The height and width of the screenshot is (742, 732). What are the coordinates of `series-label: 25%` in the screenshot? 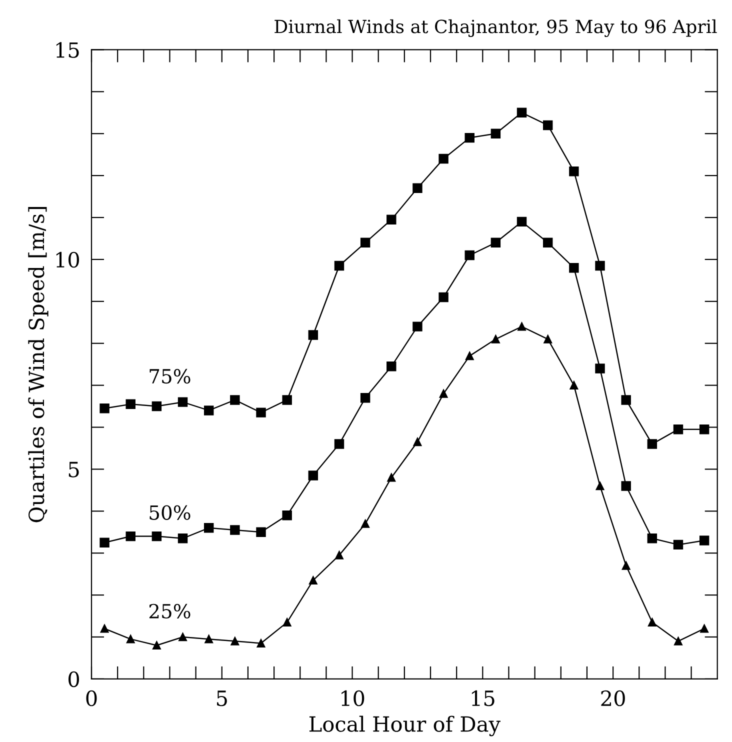 It's located at (169, 611).